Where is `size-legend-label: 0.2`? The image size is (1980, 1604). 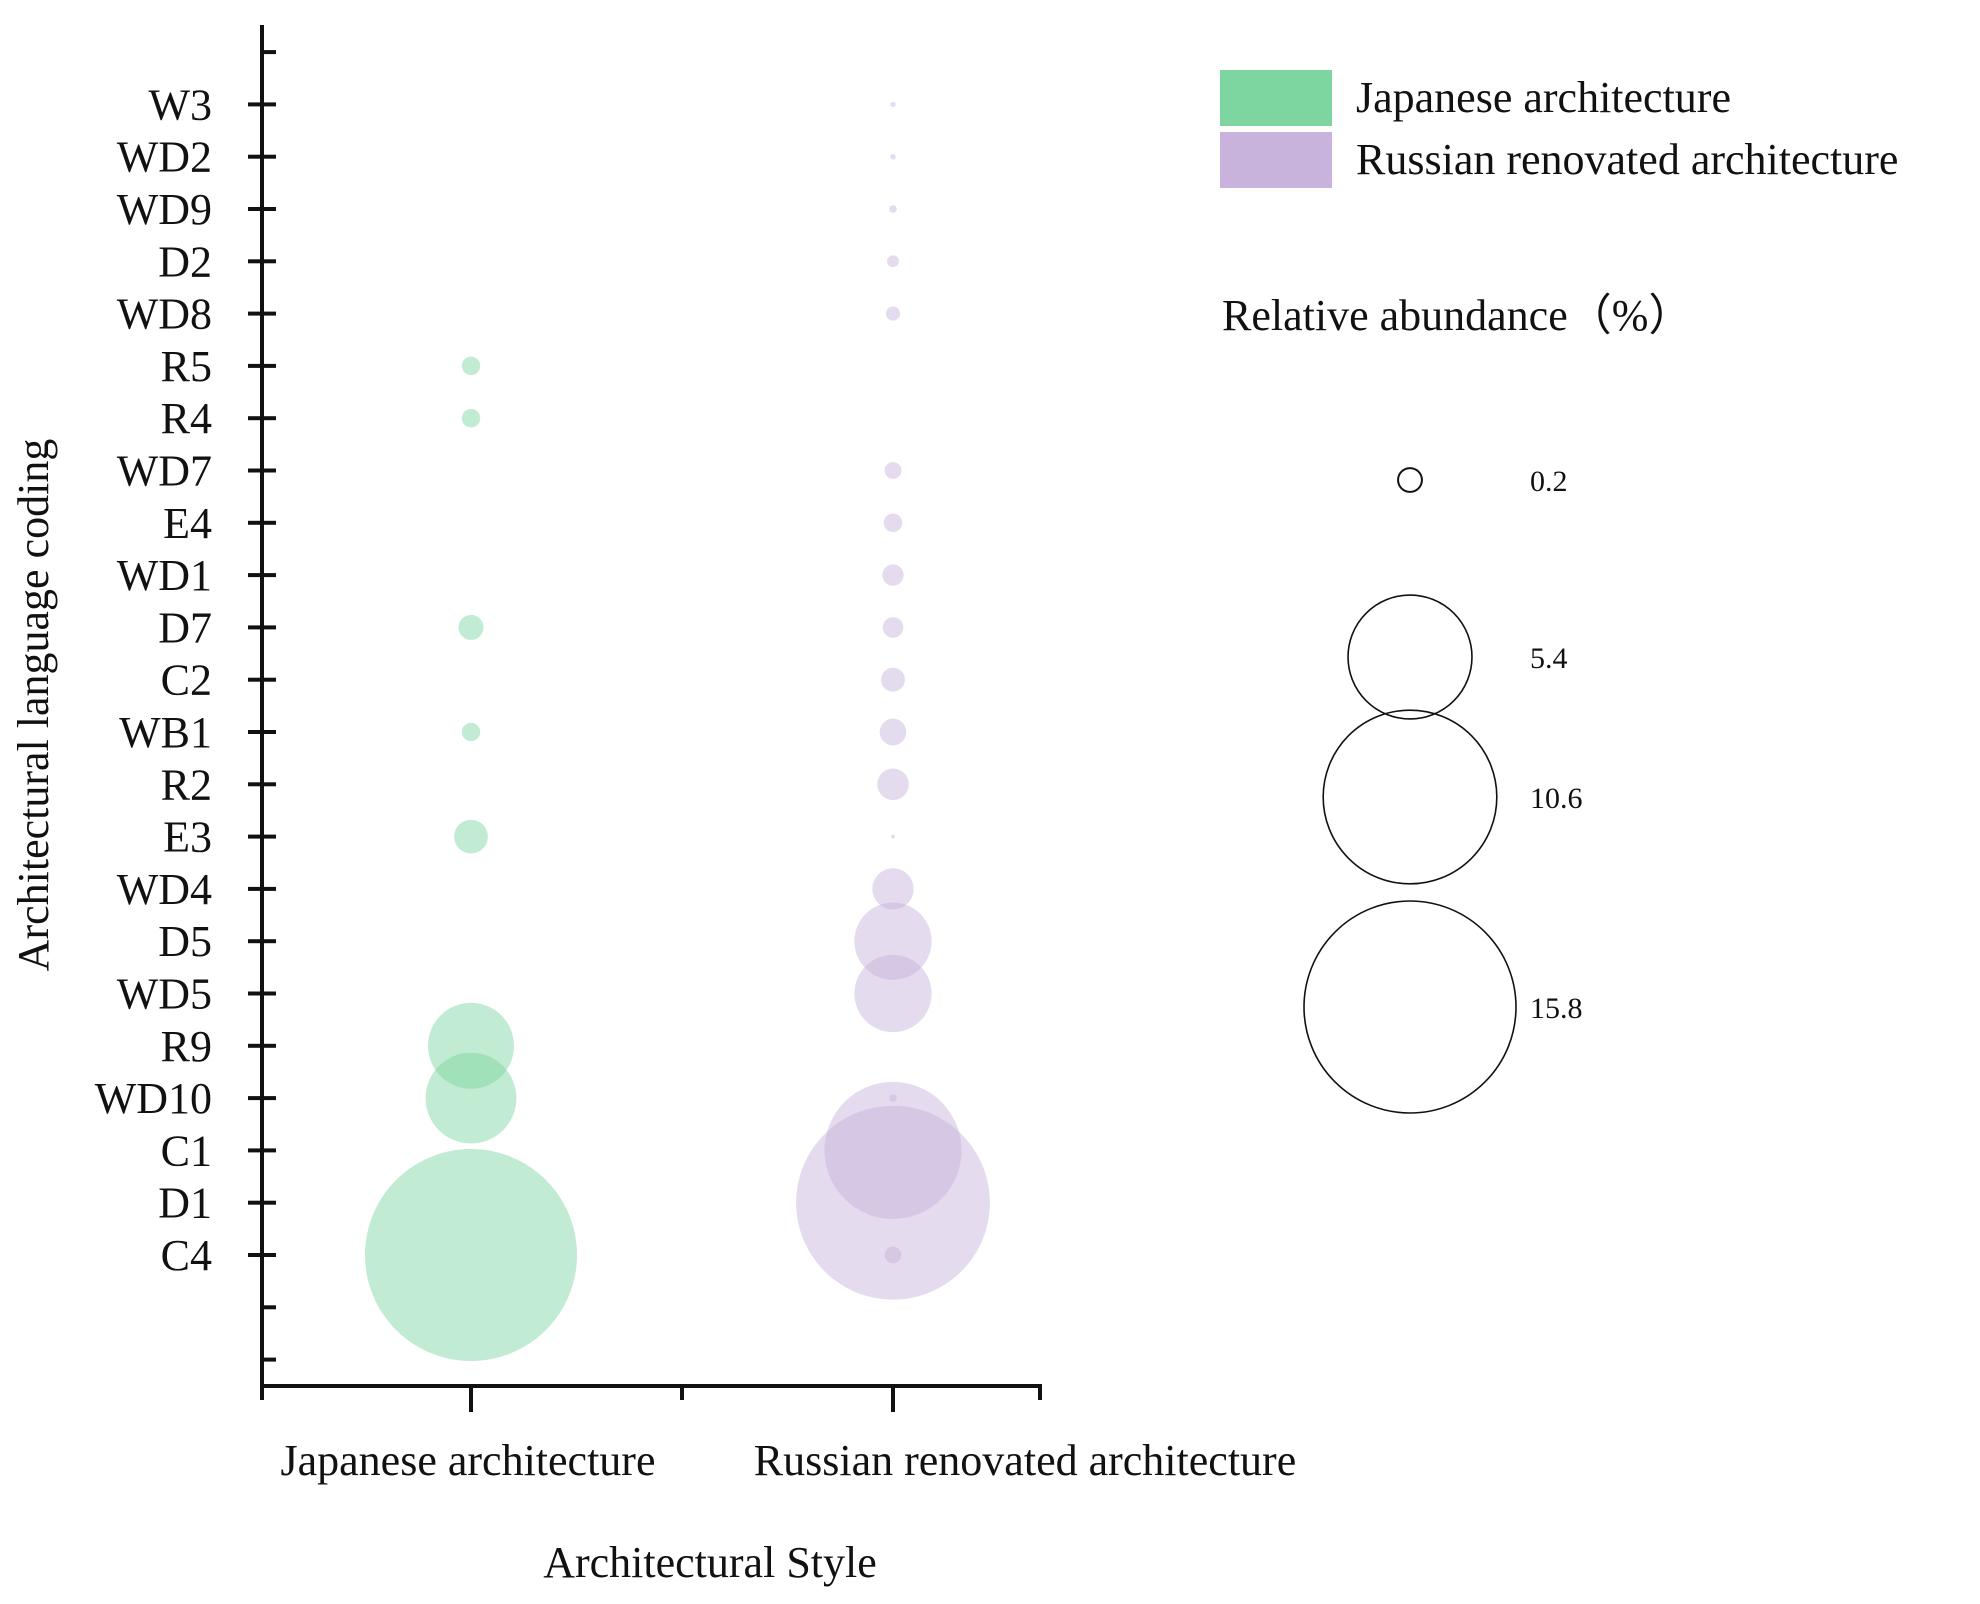
size-legend-label: 0.2 is located at coordinates (1549, 481).